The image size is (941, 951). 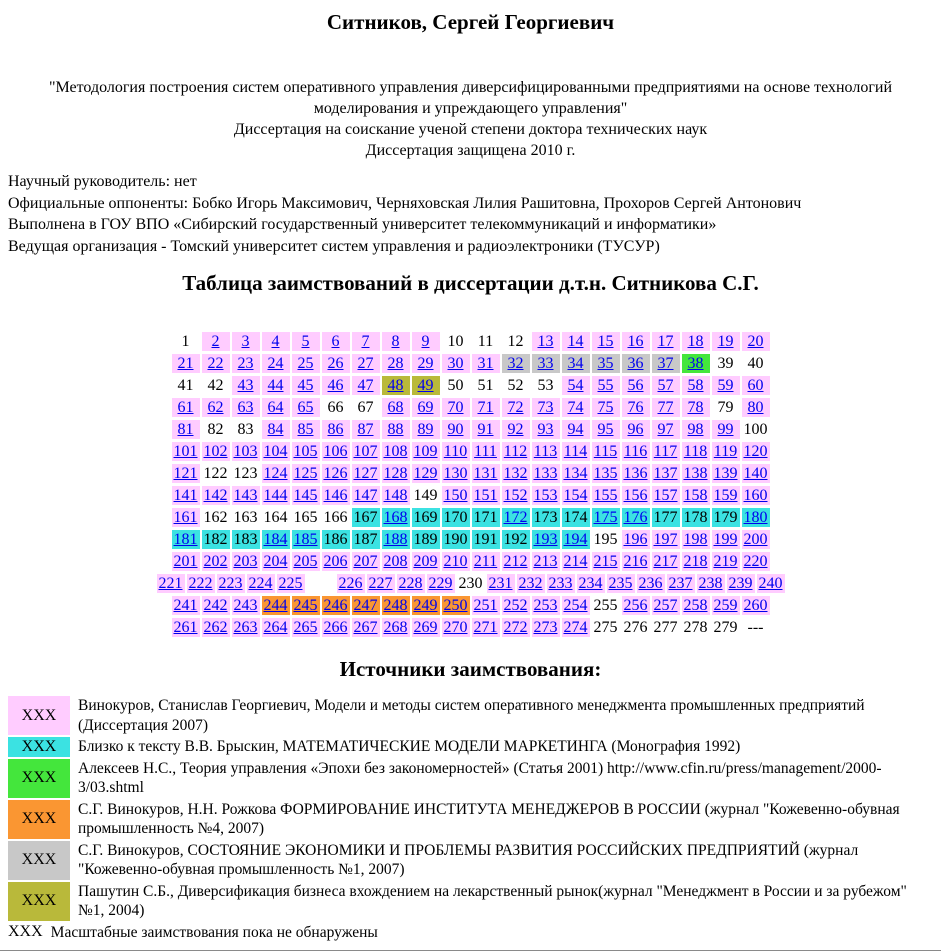 I want to click on page-cell-108: 108, so click(x=395, y=451).